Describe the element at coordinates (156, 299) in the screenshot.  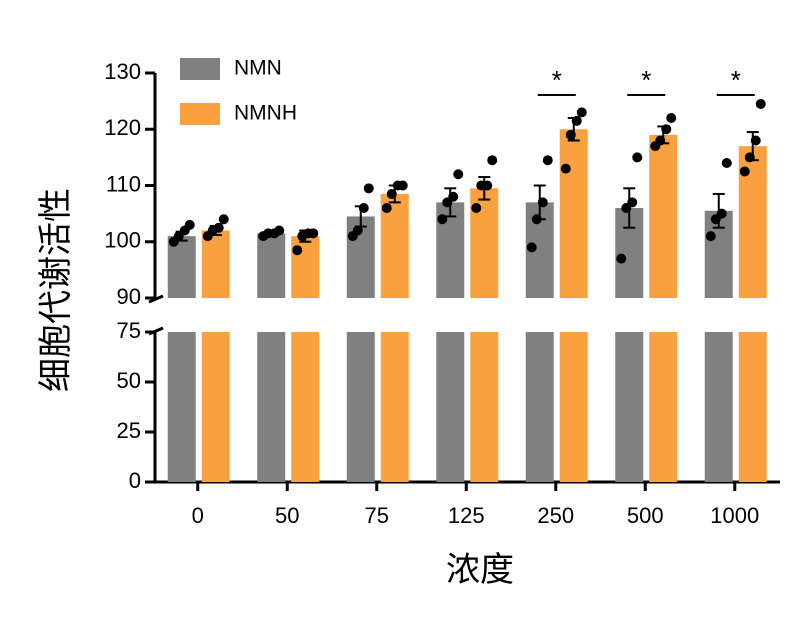
I see `axis-break` at that location.